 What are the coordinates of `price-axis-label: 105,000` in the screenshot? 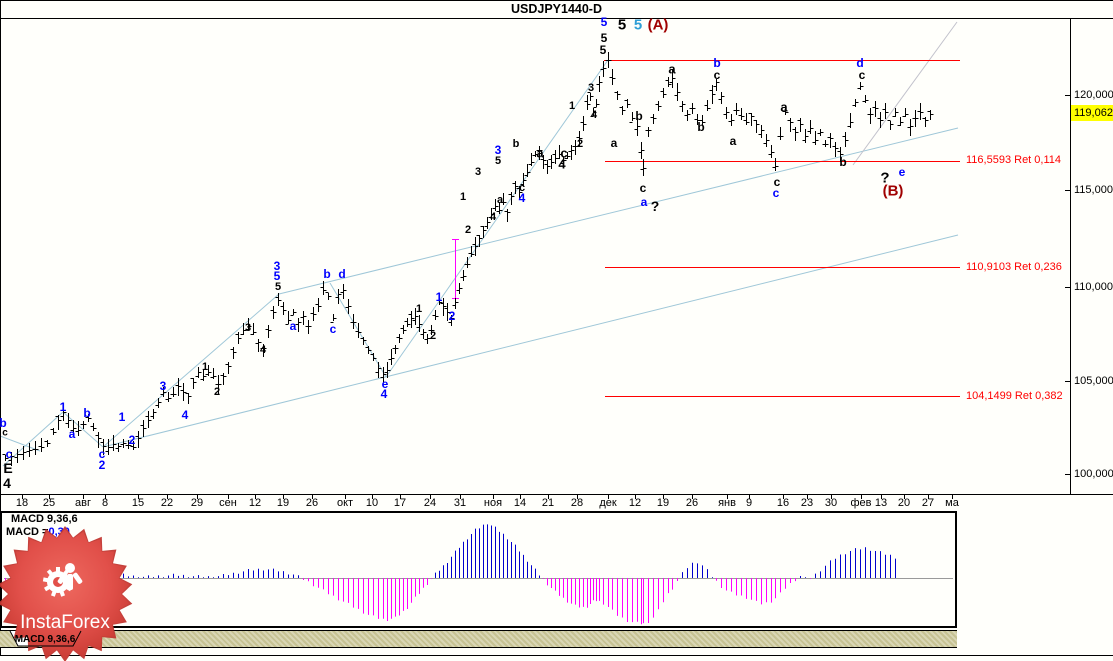 It's located at (1093, 381).